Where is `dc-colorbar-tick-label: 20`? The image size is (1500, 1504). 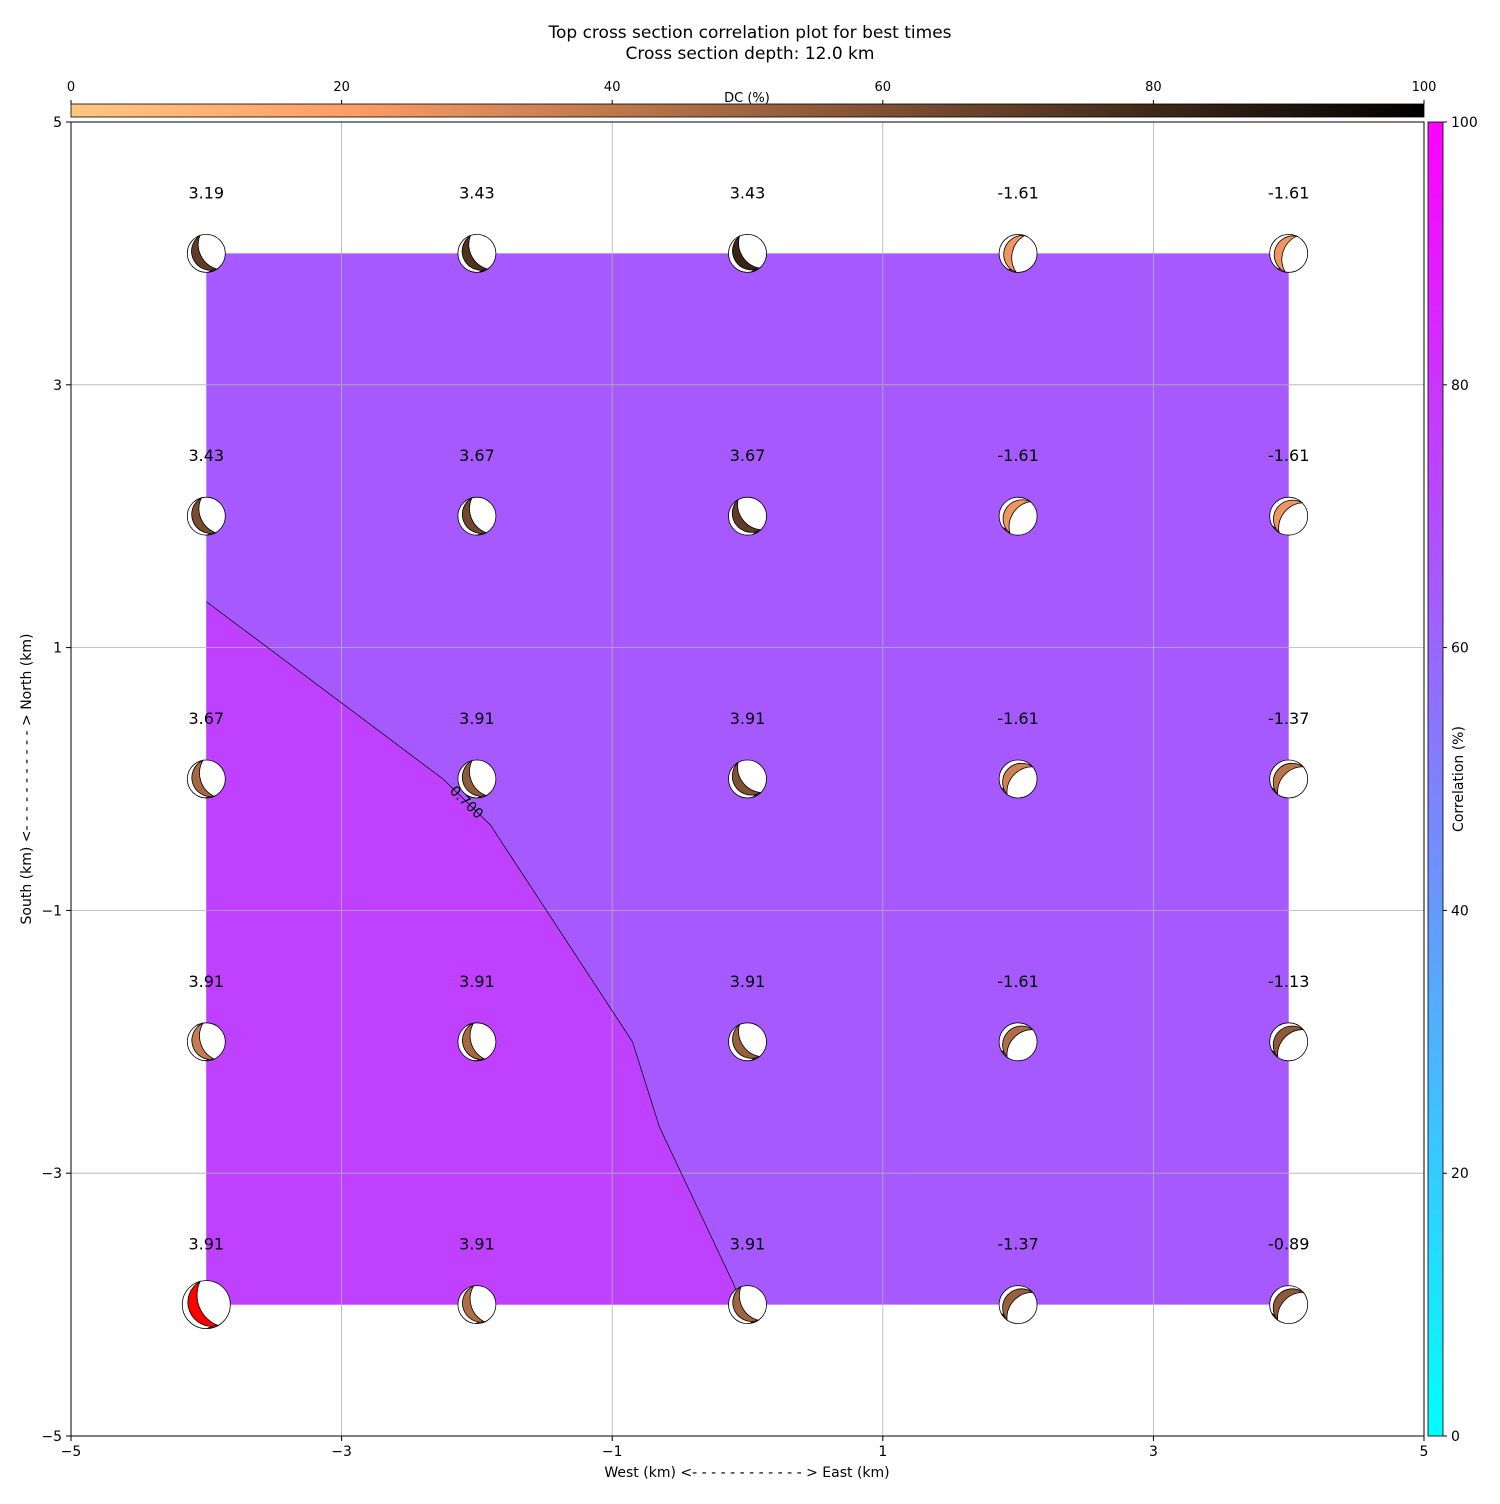
dc-colorbar-tick-label: 20 is located at coordinates (341, 87).